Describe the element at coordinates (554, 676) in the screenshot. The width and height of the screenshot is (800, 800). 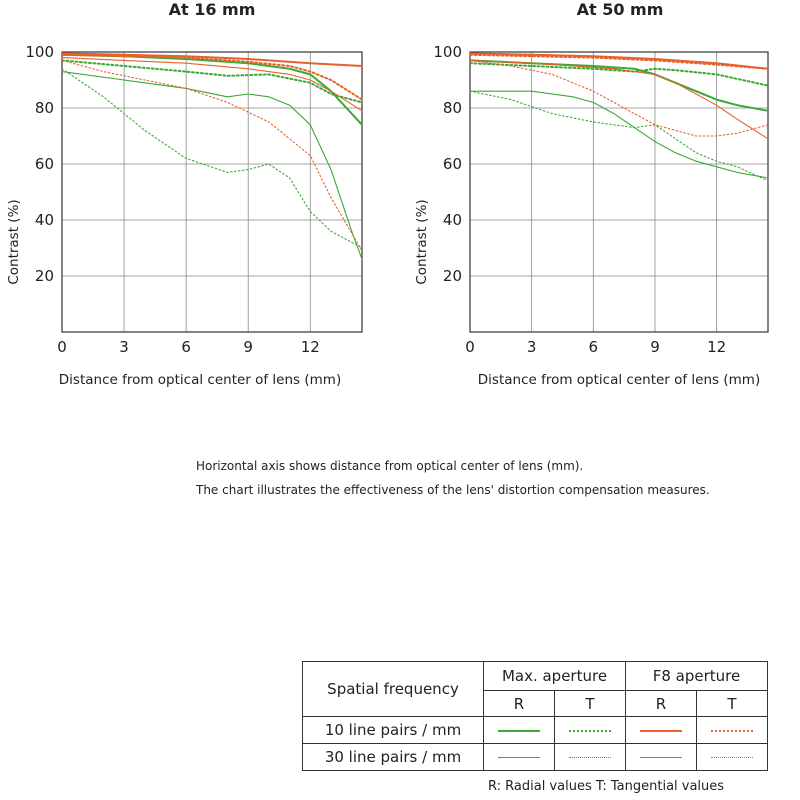
I see `legend-header-max-aperture: Max. aperture` at that location.